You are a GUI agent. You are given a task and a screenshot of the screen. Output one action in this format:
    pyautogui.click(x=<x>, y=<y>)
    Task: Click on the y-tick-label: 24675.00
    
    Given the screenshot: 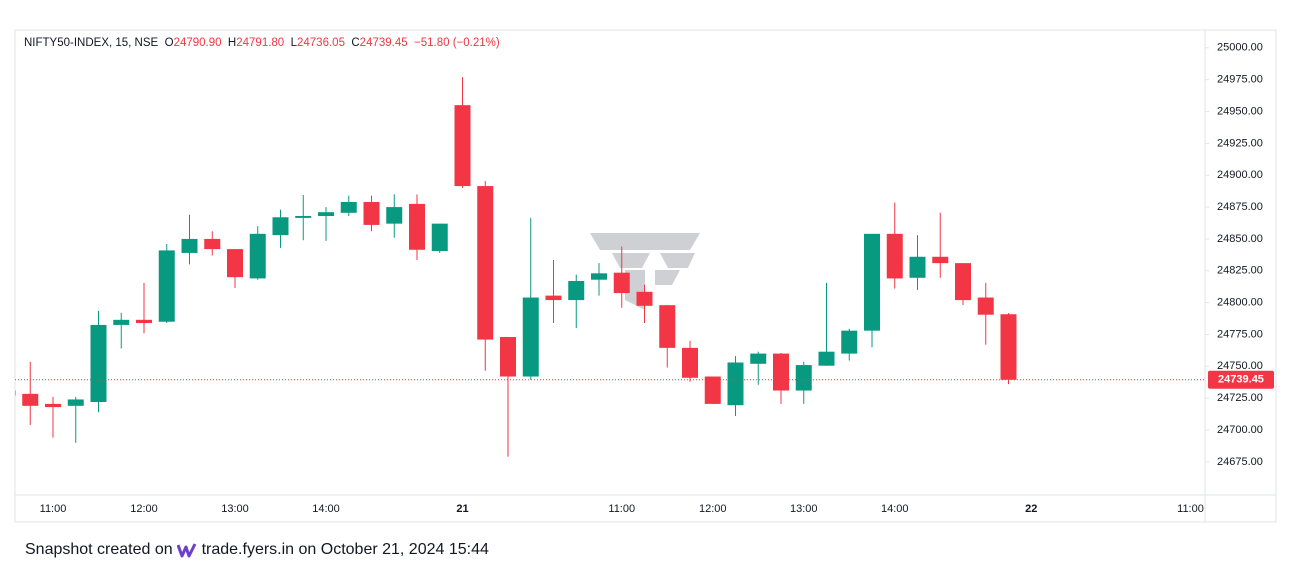 What is the action you would take?
    pyautogui.click(x=1240, y=462)
    